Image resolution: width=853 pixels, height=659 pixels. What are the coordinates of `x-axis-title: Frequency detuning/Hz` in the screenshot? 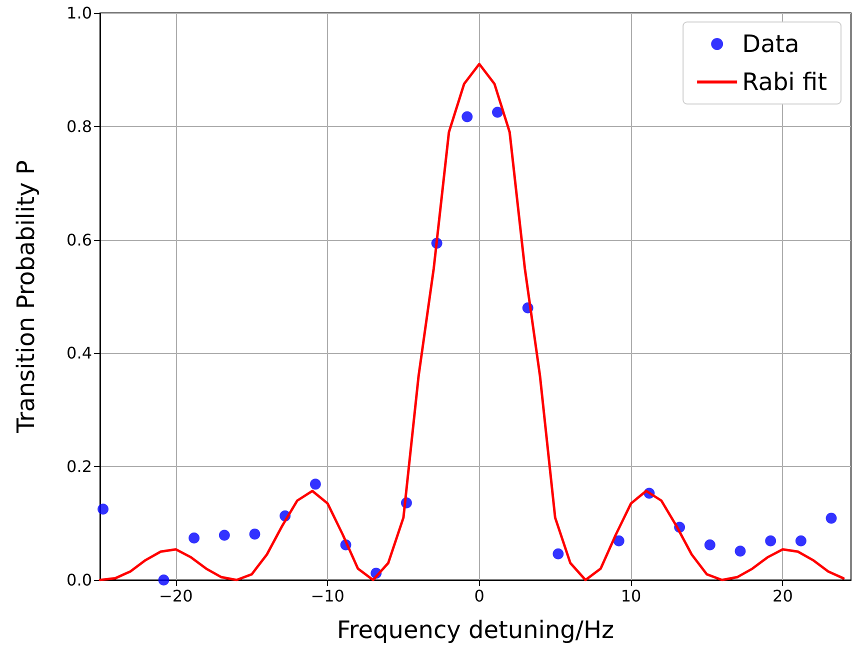 It's located at (475, 630).